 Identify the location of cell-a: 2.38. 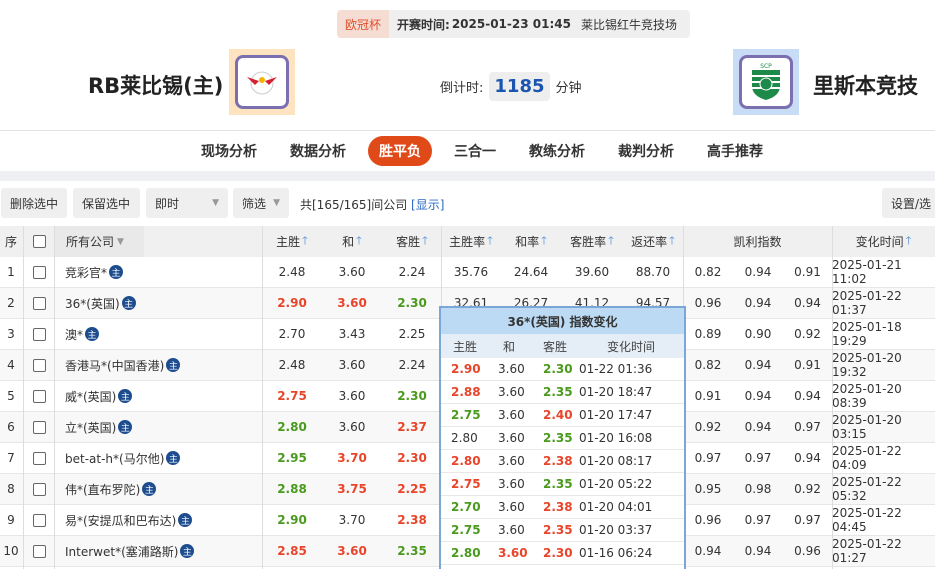
(412, 520).